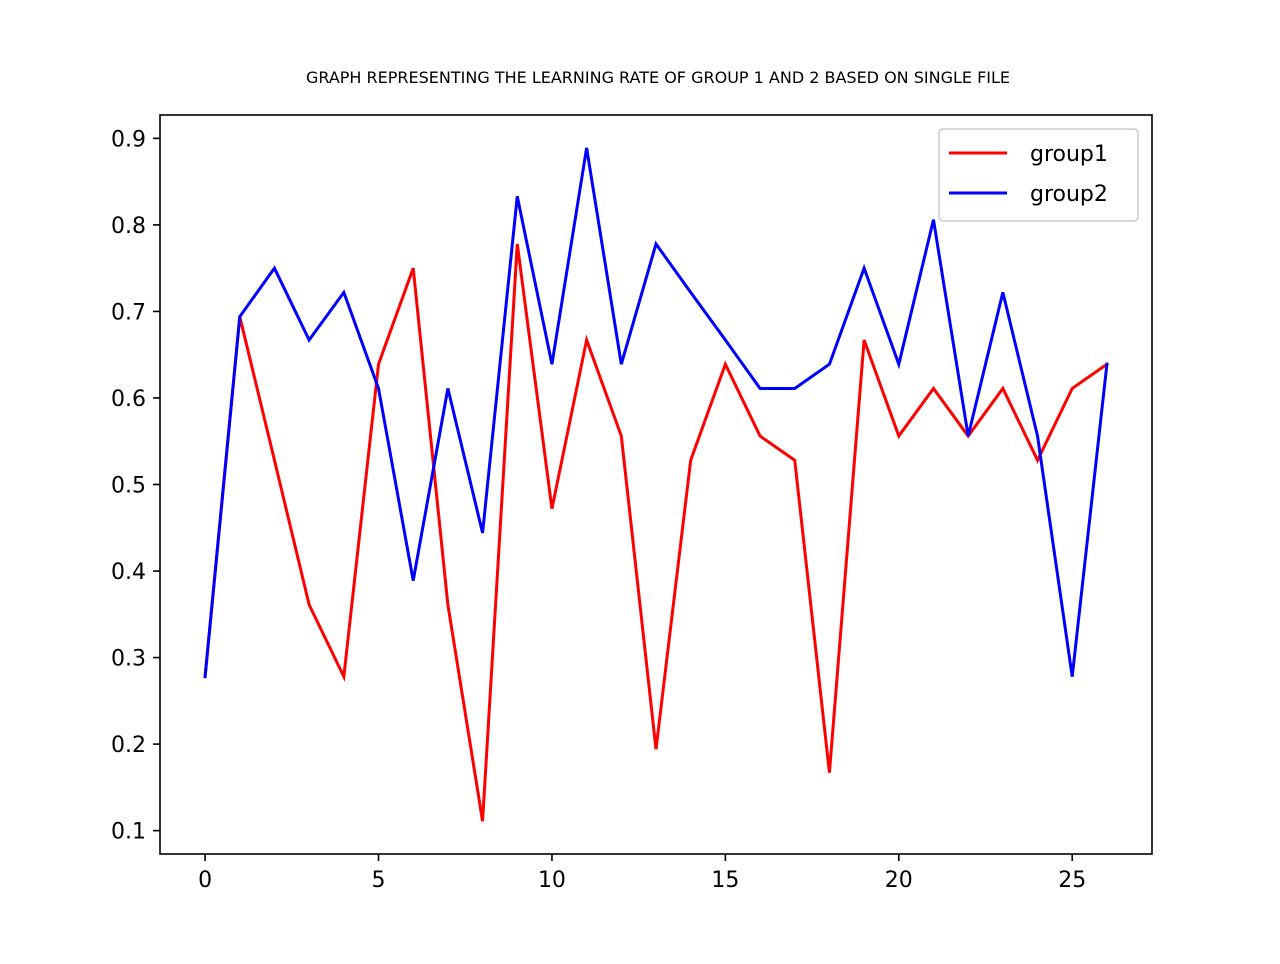 This screenshot has height=964, width=1280. I want to click on y-tick-label: 0.6, so click(128, 399).